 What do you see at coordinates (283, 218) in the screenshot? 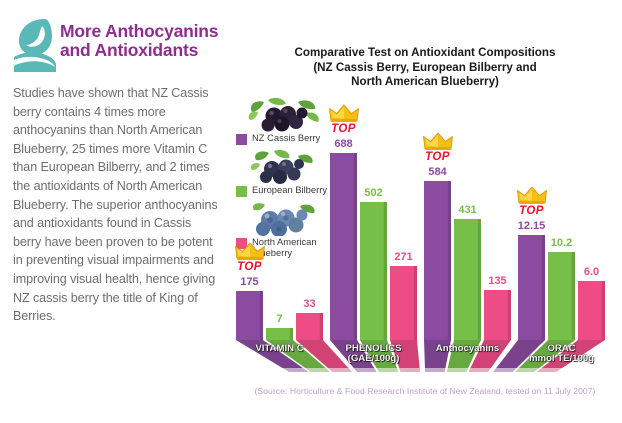
I see `blueberry-berries-image` at bounding box center [283, 218].